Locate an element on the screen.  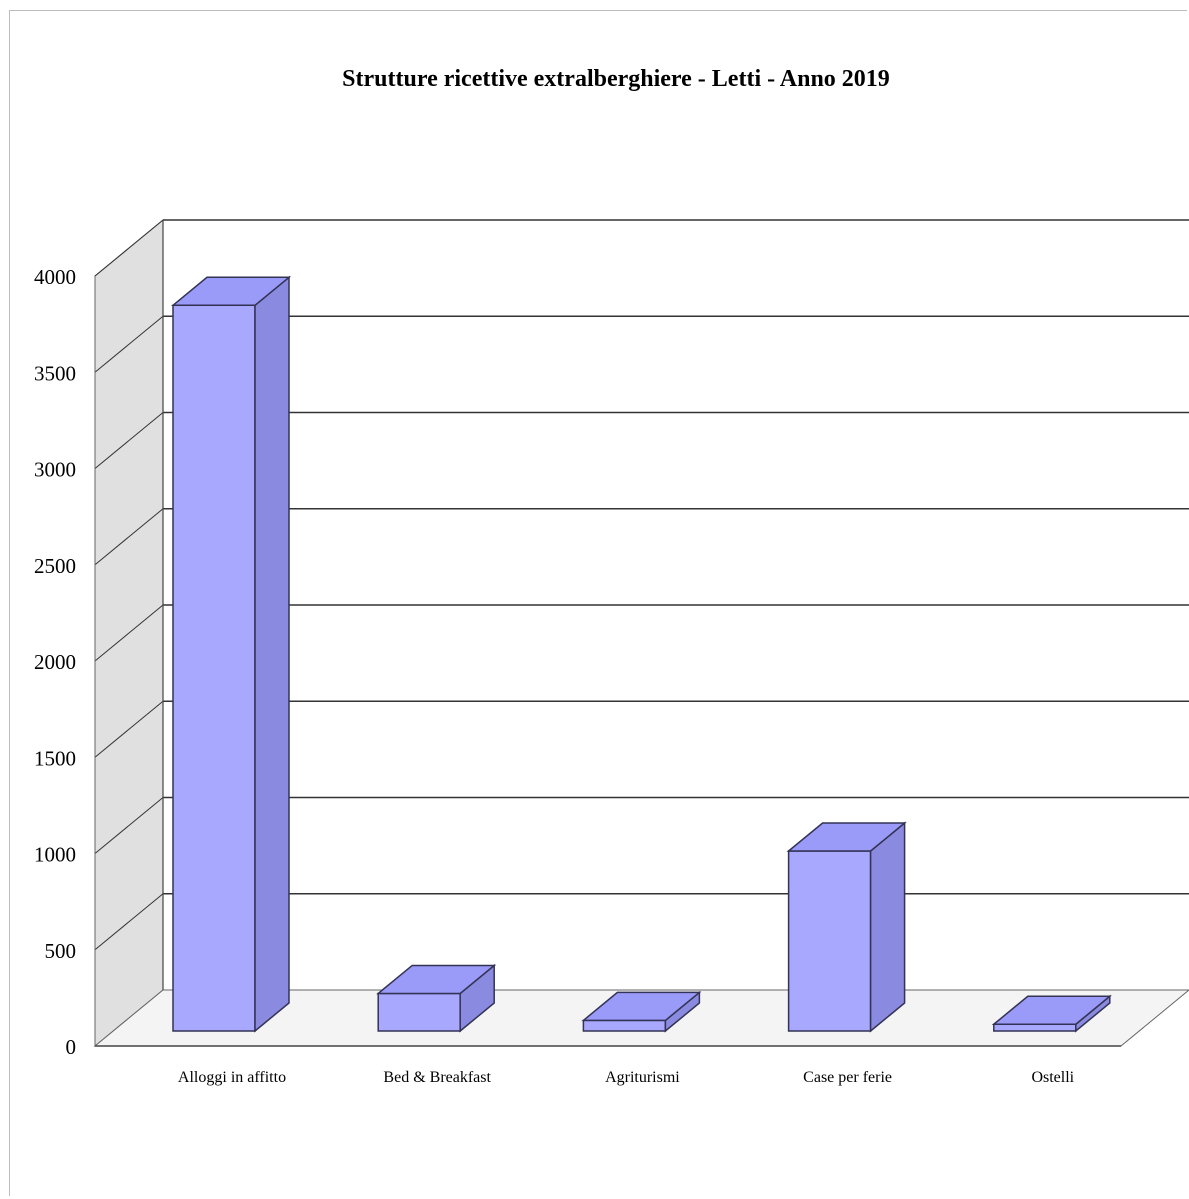
x-tick-label: Case per ferie is located at coordinates (847, 1077).